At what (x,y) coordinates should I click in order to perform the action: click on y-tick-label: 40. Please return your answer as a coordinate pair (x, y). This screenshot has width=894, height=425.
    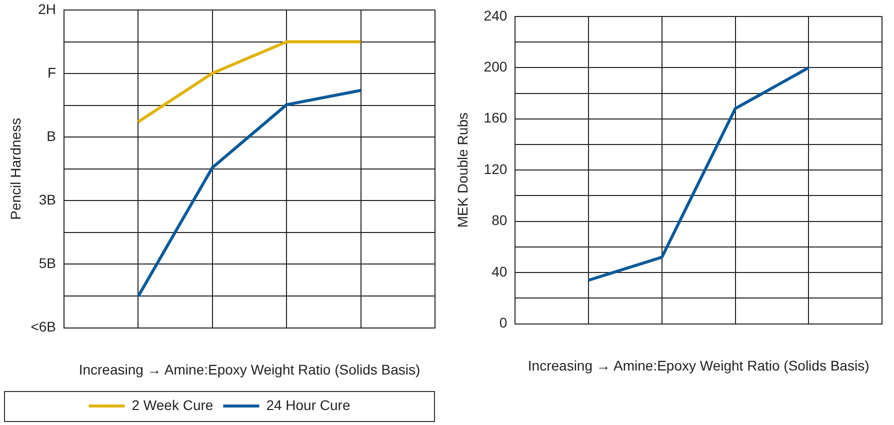
    Looking at the image, I should click on (500, 271).